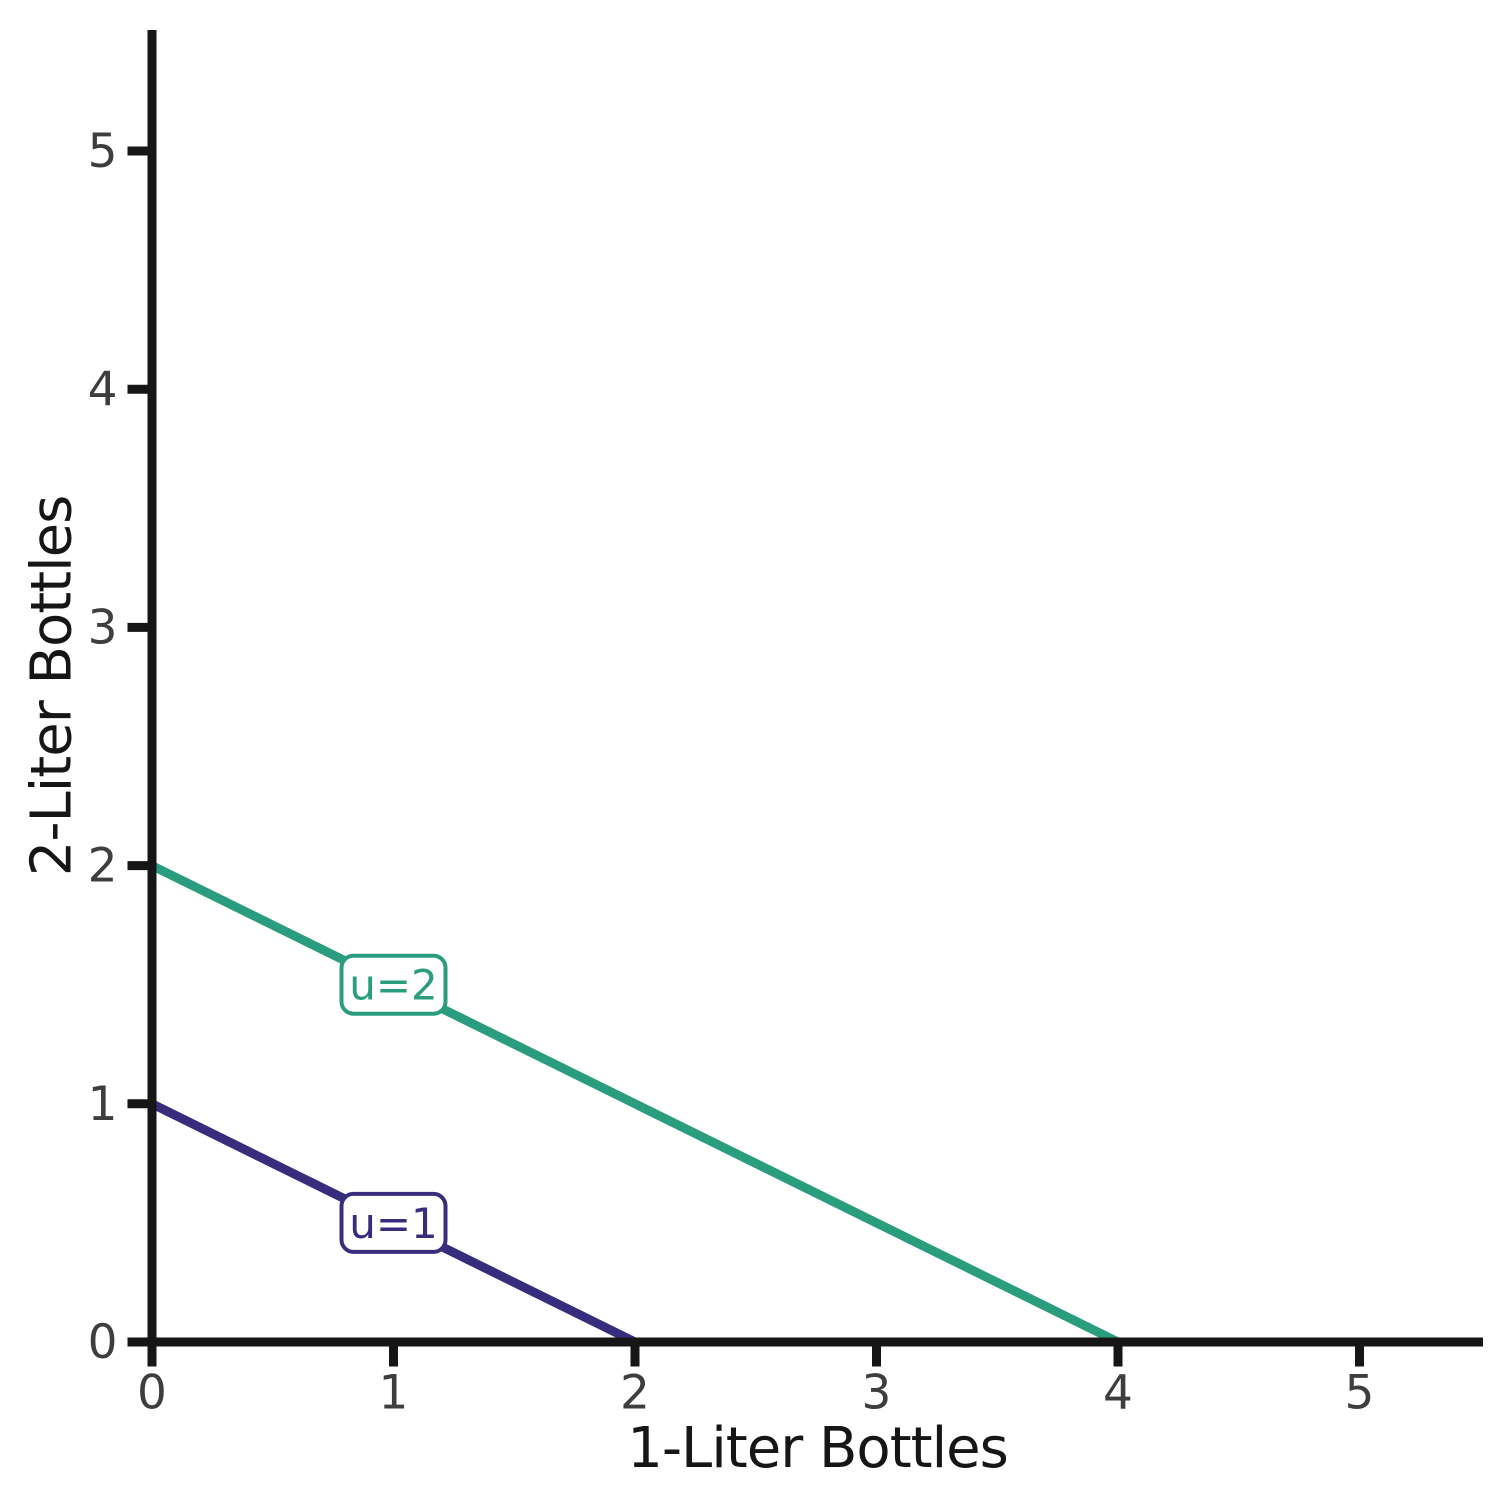 The width and height of the screenshot is (1512, 1512). I want to click on series-label: u=2, so click(393, 985).